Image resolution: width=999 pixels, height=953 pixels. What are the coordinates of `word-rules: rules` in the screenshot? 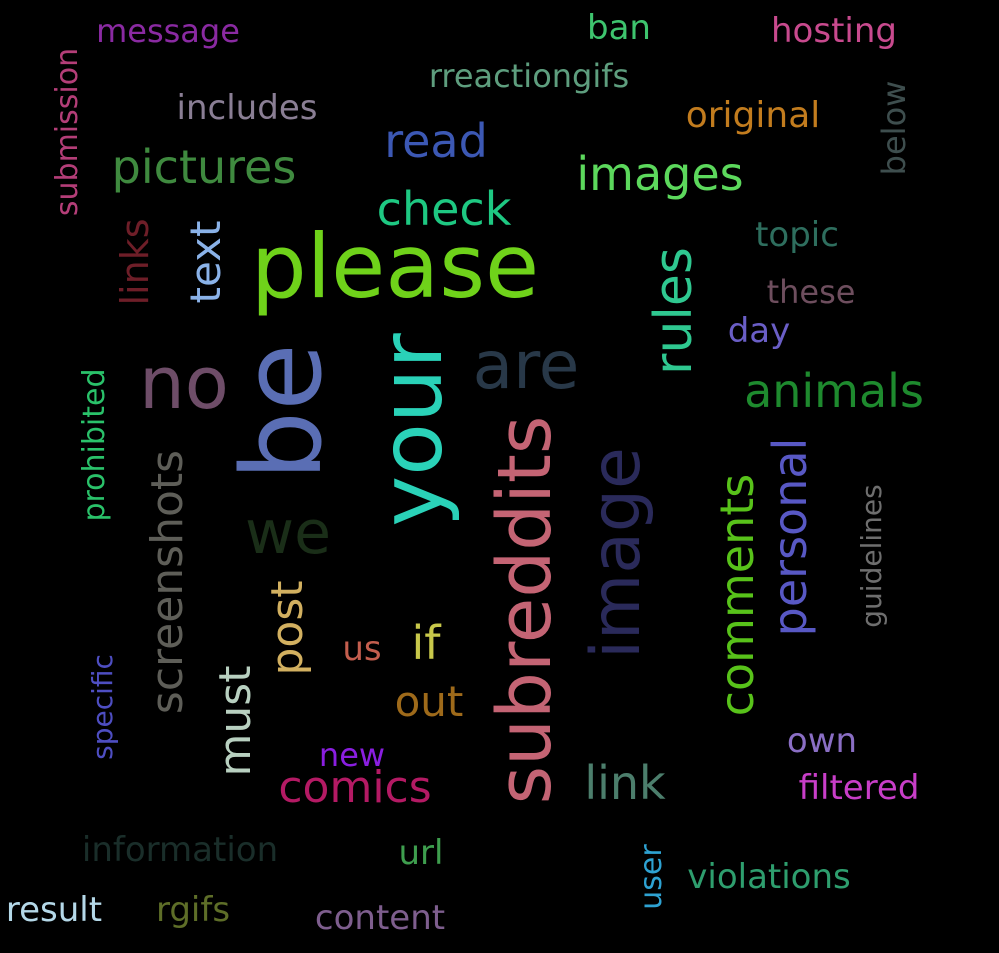 It's located at (674, 311).